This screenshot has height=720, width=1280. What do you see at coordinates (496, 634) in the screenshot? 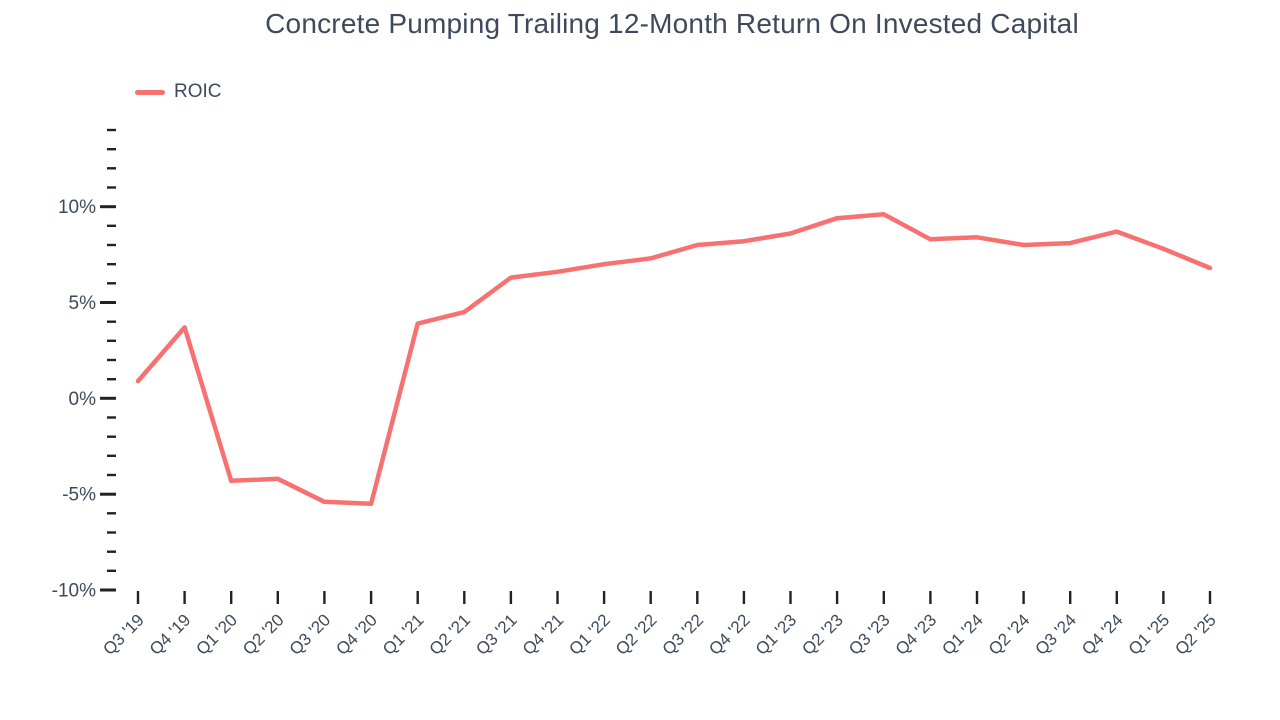
I see `x-axis-label: Q3 '21` at bounding box center [496, 634].